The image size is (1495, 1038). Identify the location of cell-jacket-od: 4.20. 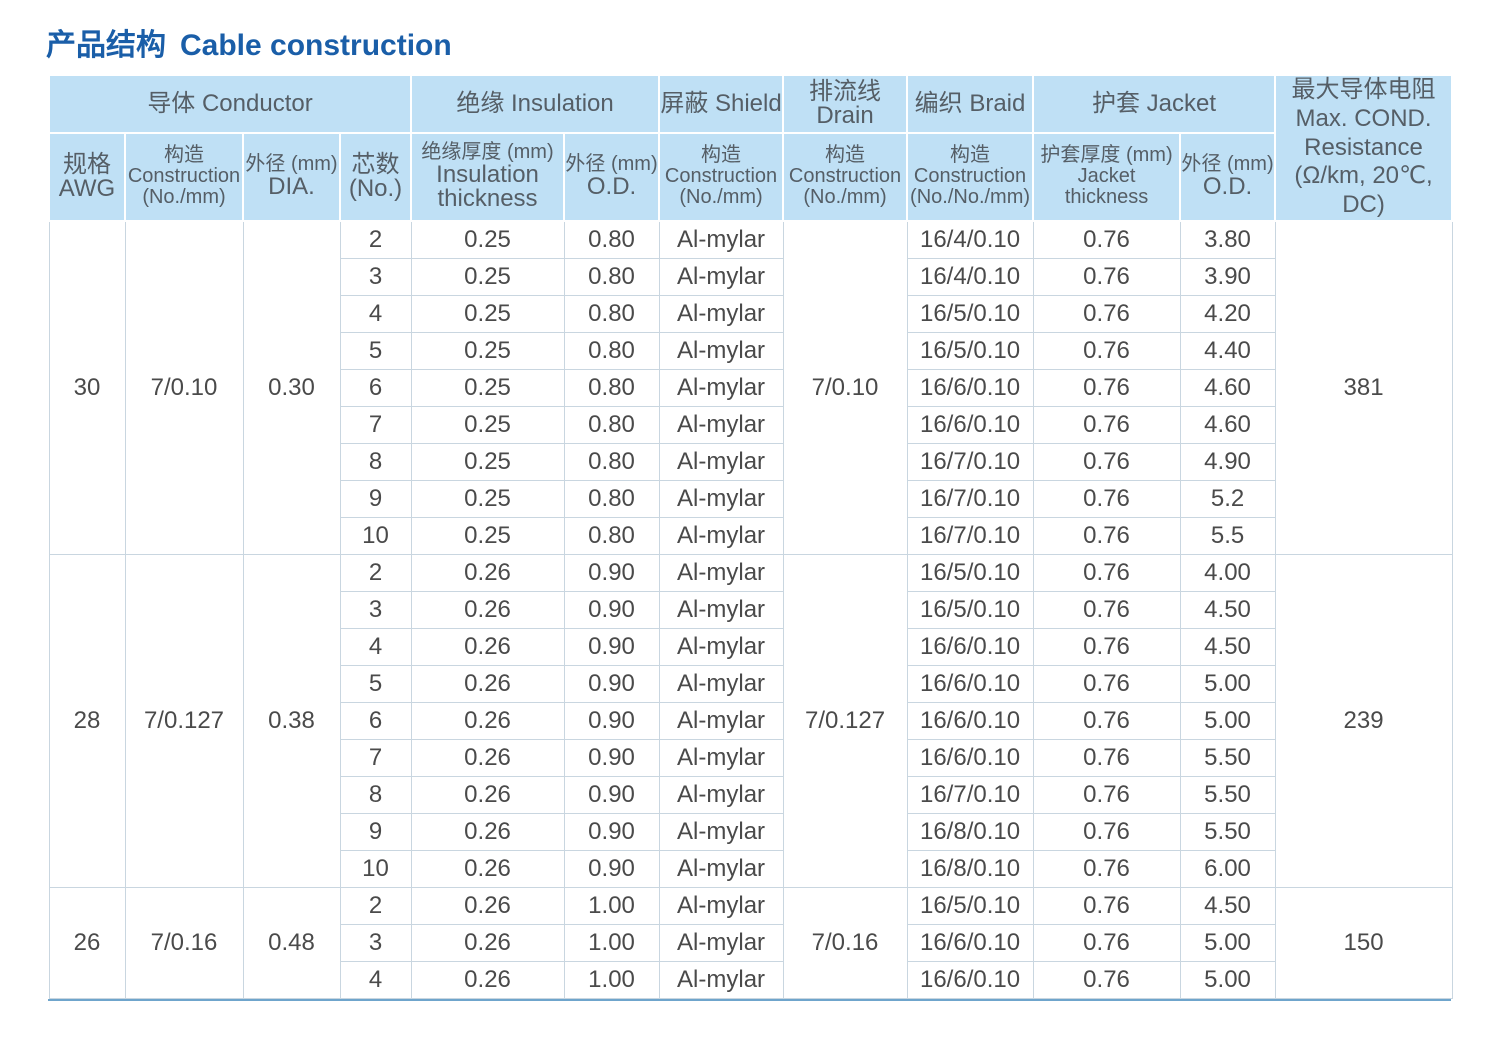
(1227, 313).